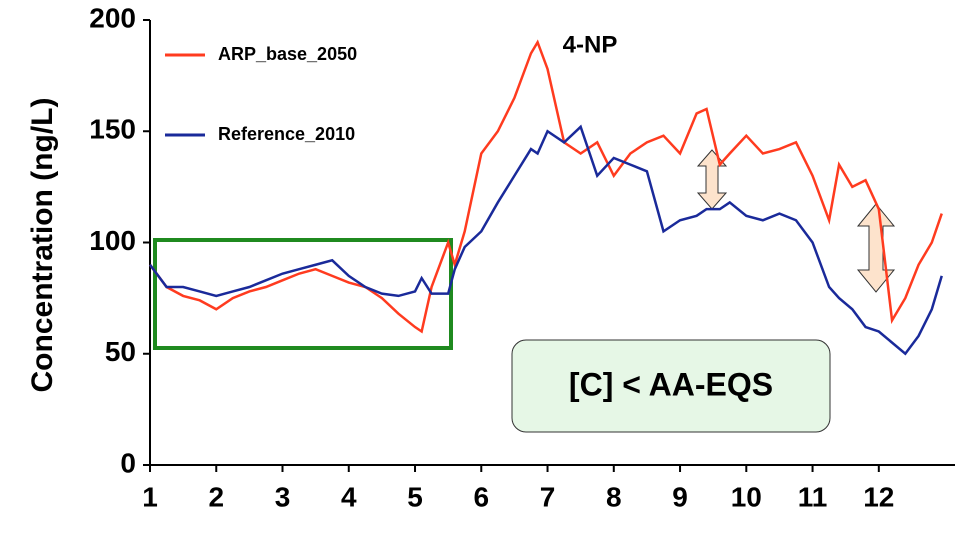 The width and height of the screenshot is (961, 535). Describe the element at coordinates (287, 54) in the screenshot. I see `legend-label: ARP_base_2050` at that location.